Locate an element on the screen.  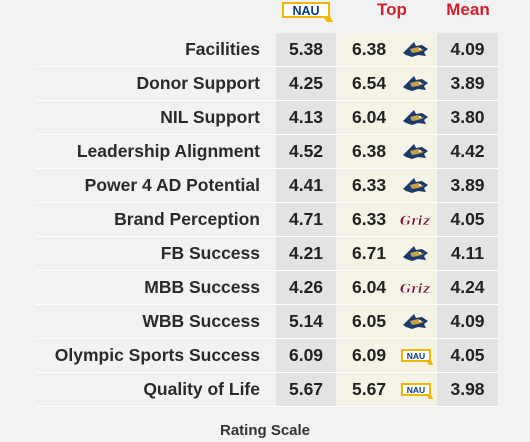
table-row: MBB Success 4.26 6.04 Griz 4.24 is located at coordinates (267, 288).